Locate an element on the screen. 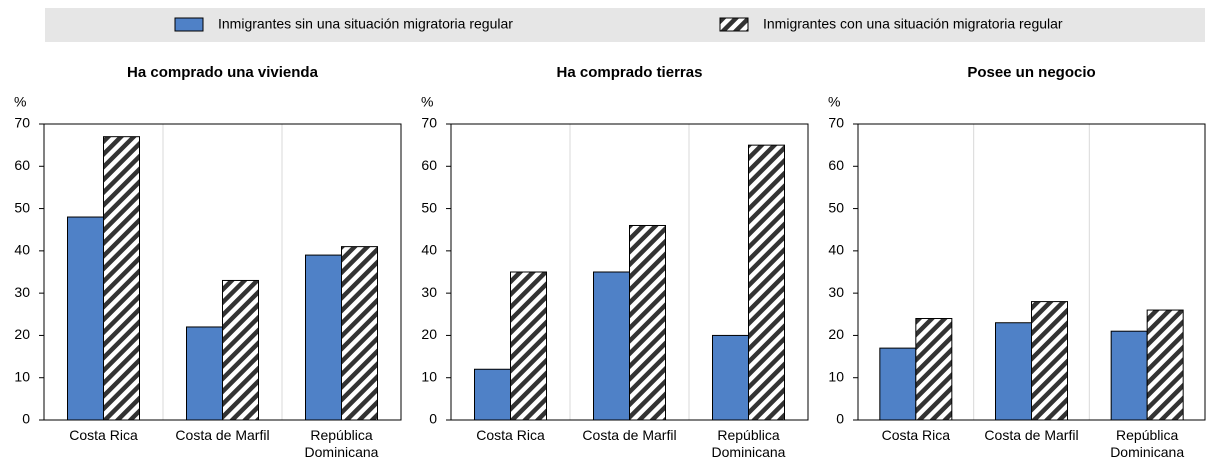  legend-bg is located at coordinates (625, 25).